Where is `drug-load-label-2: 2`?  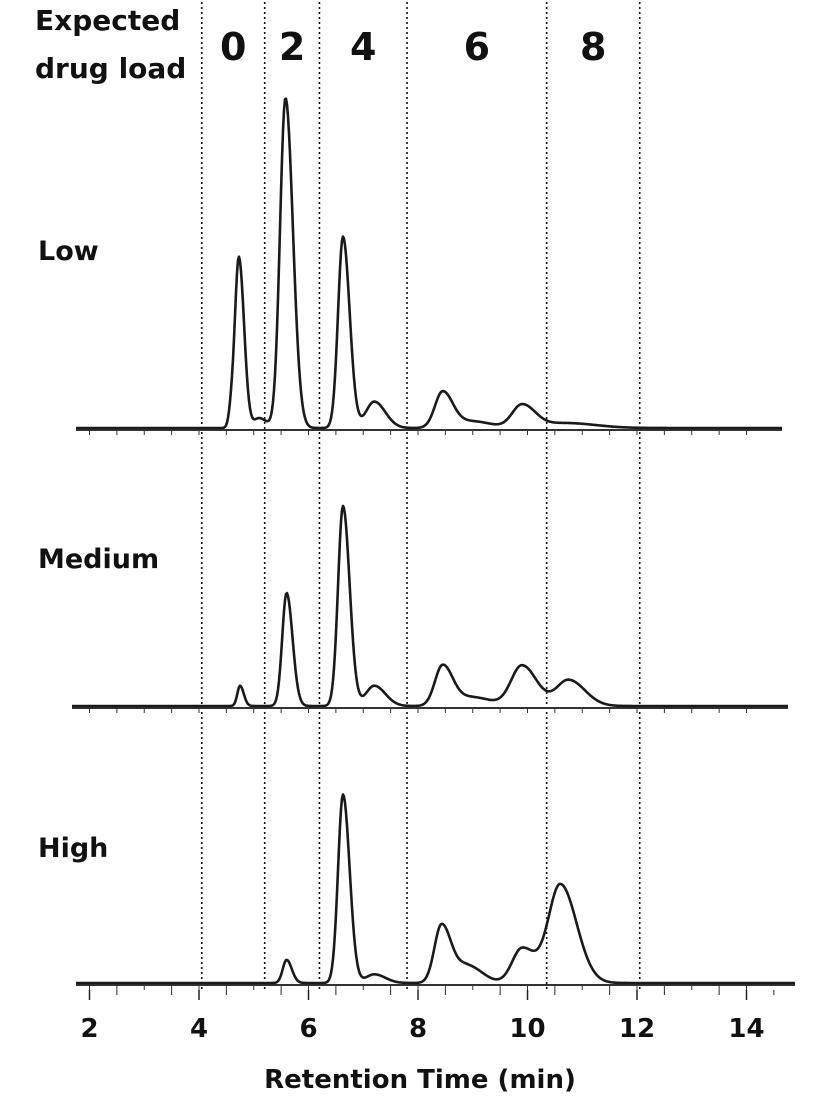 drug-load-label-2: 2 is located at coordinates (292, 47).